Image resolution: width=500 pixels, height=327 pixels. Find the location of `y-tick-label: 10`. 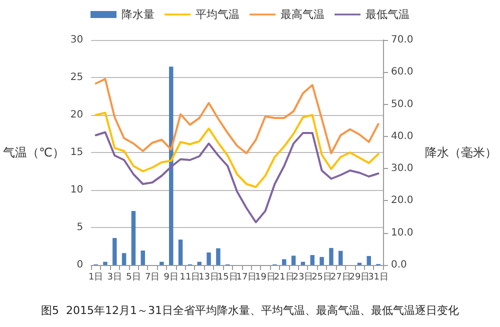

y-tick-label: 10 is located at coordinates (77, 190).